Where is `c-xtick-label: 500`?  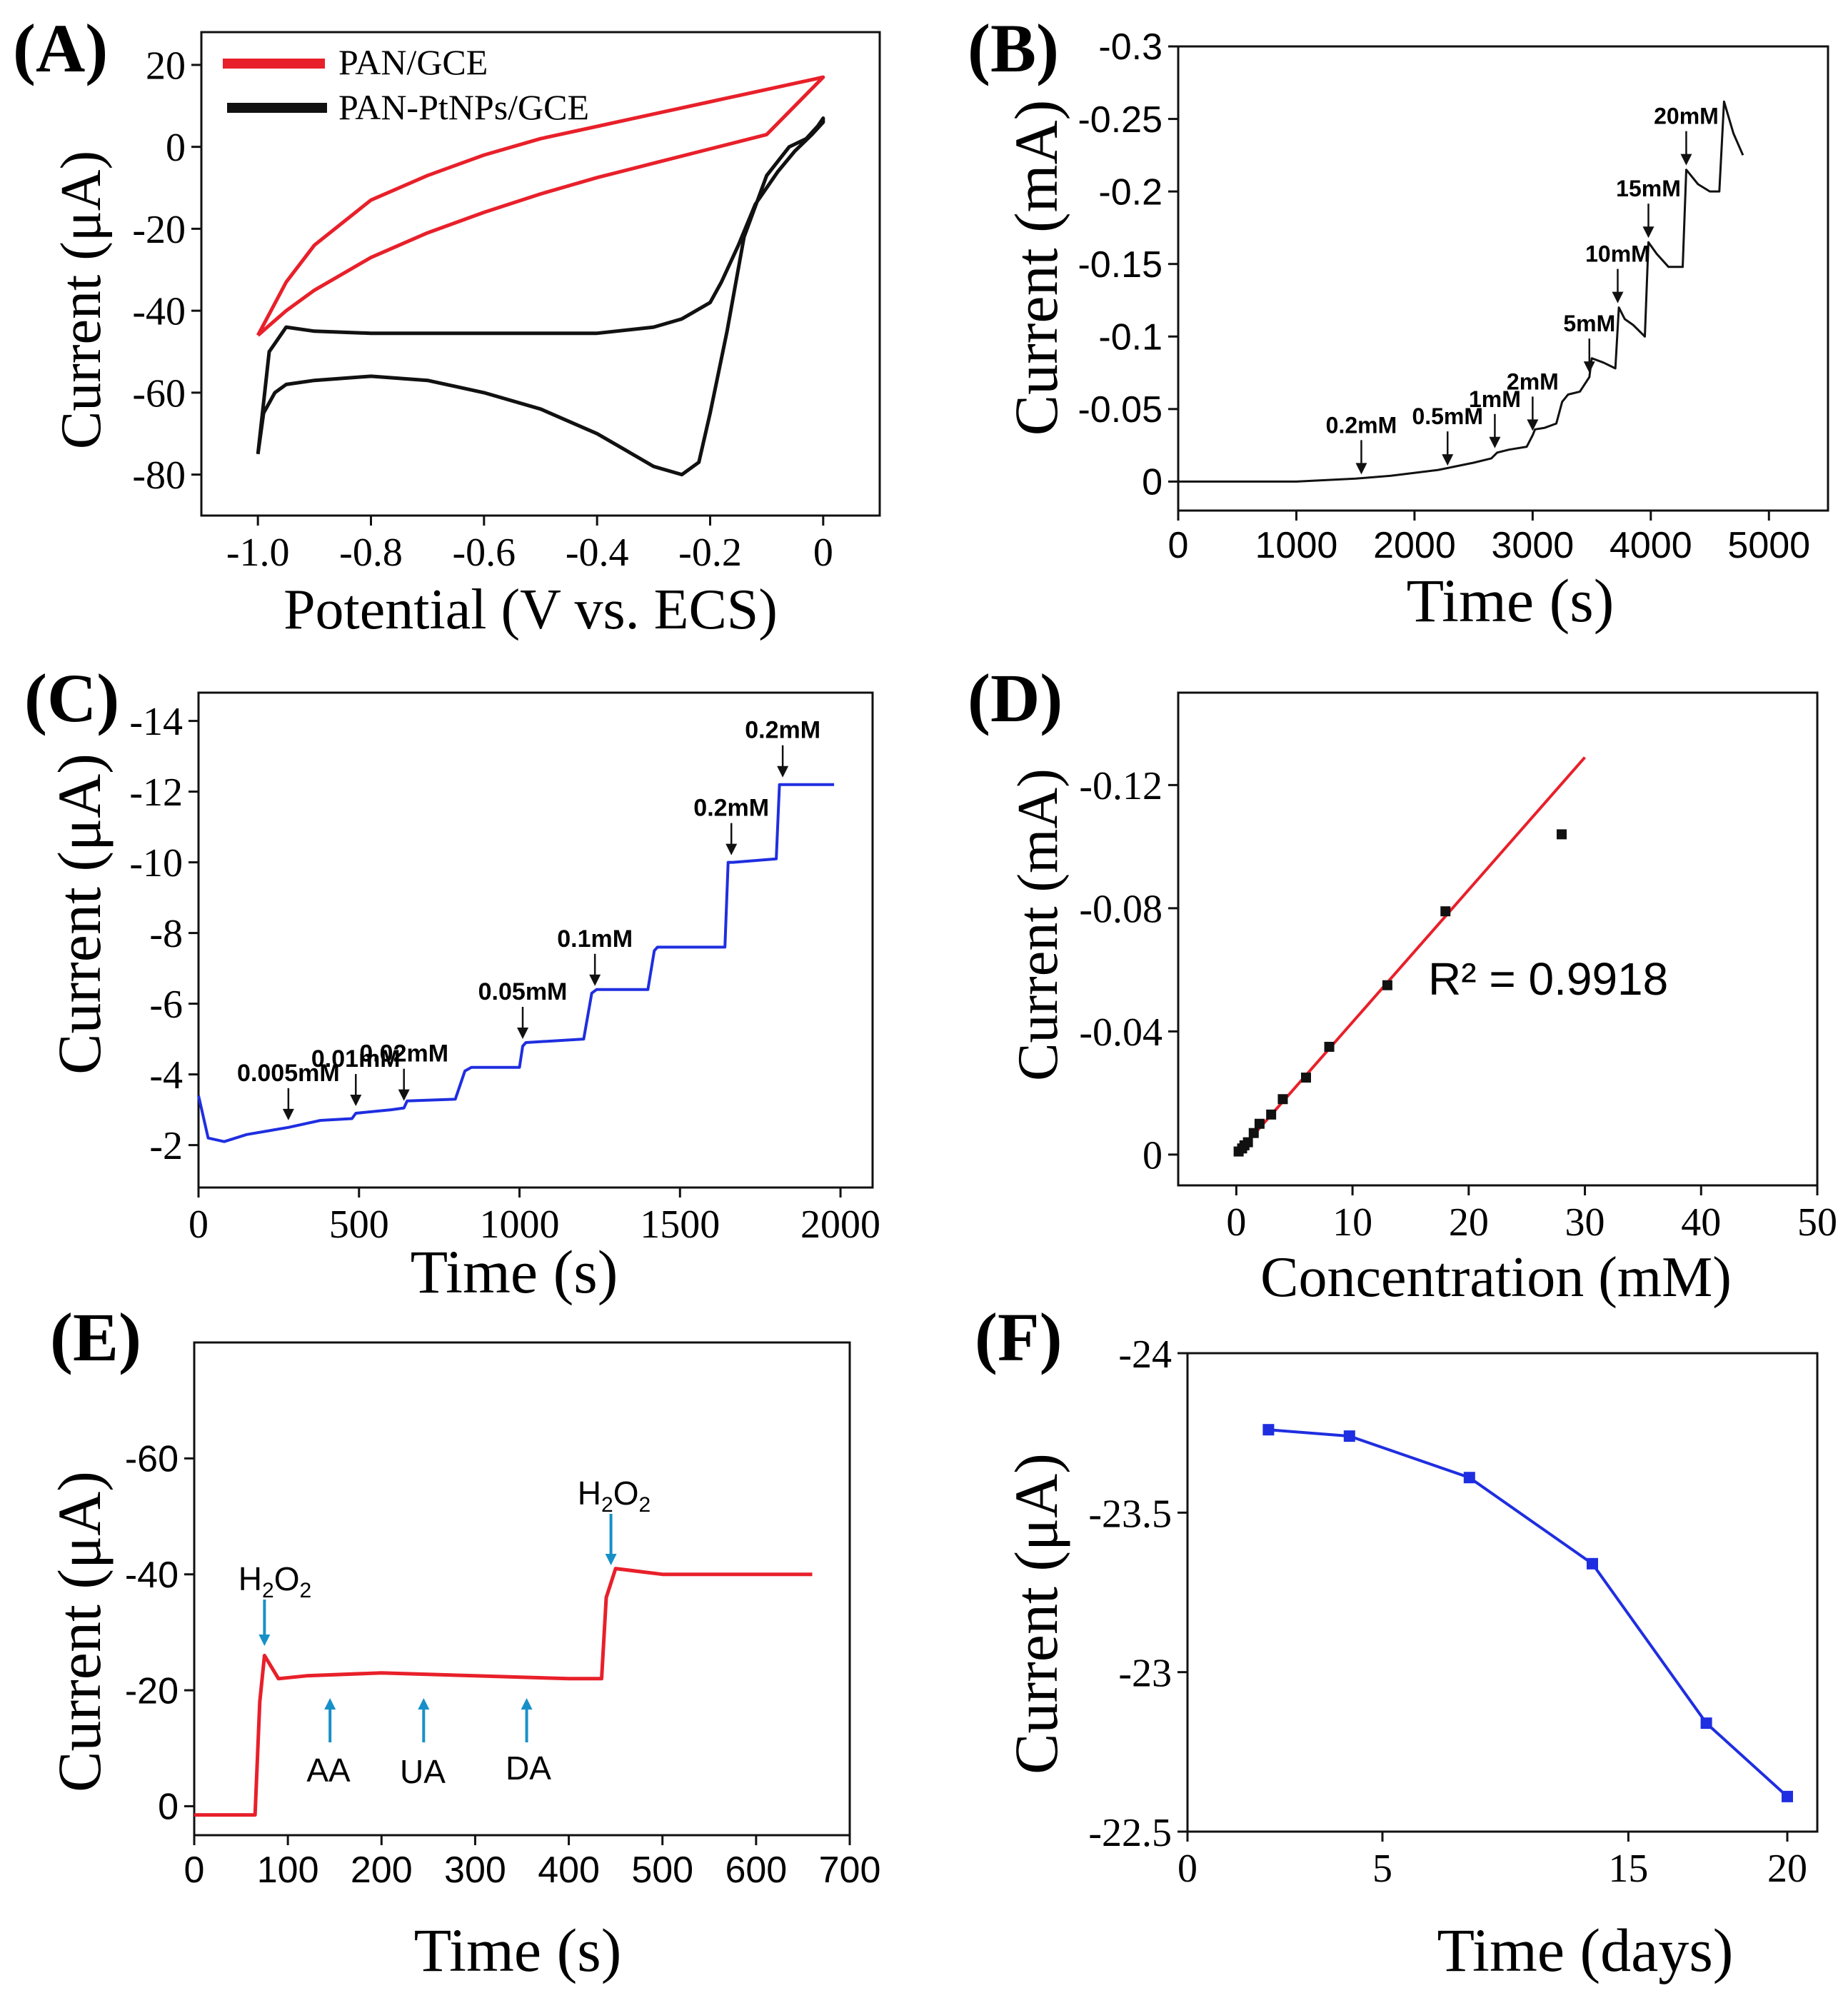 c-xtick-label: 500 is located at coordinates (359, 1225).